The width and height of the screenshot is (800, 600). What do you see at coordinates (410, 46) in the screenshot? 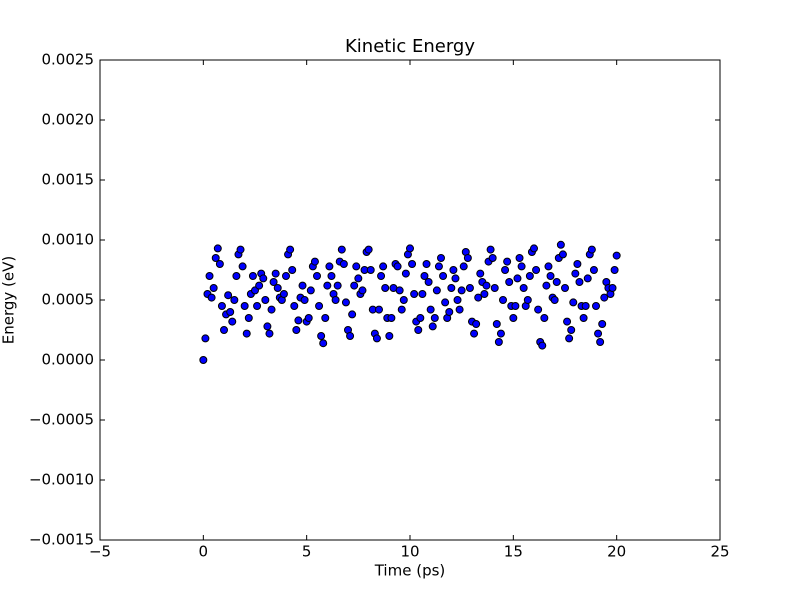
I see `chart-title: Kinetic Energy` at bounding box center [410, 46].